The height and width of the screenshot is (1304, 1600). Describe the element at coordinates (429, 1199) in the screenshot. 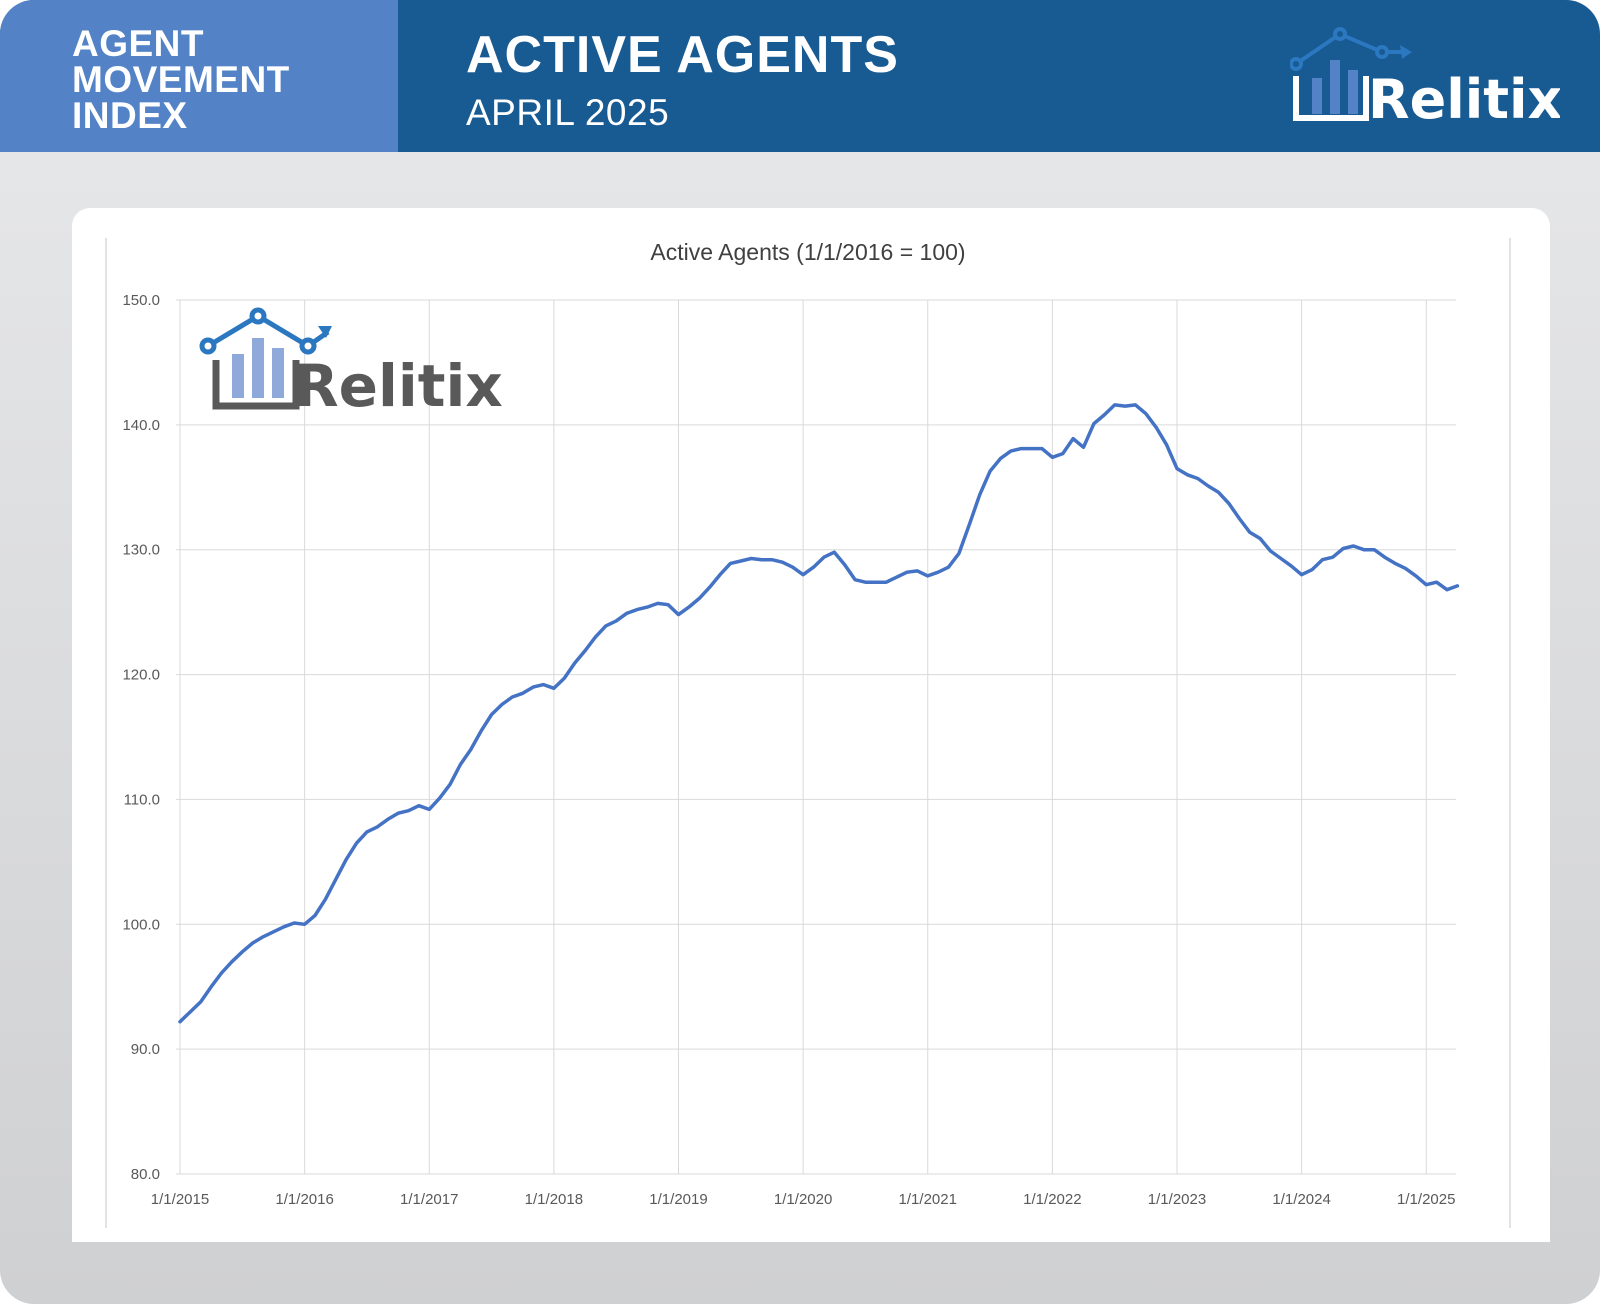

I see `x-tick-label: 1/1/2017` at that location.